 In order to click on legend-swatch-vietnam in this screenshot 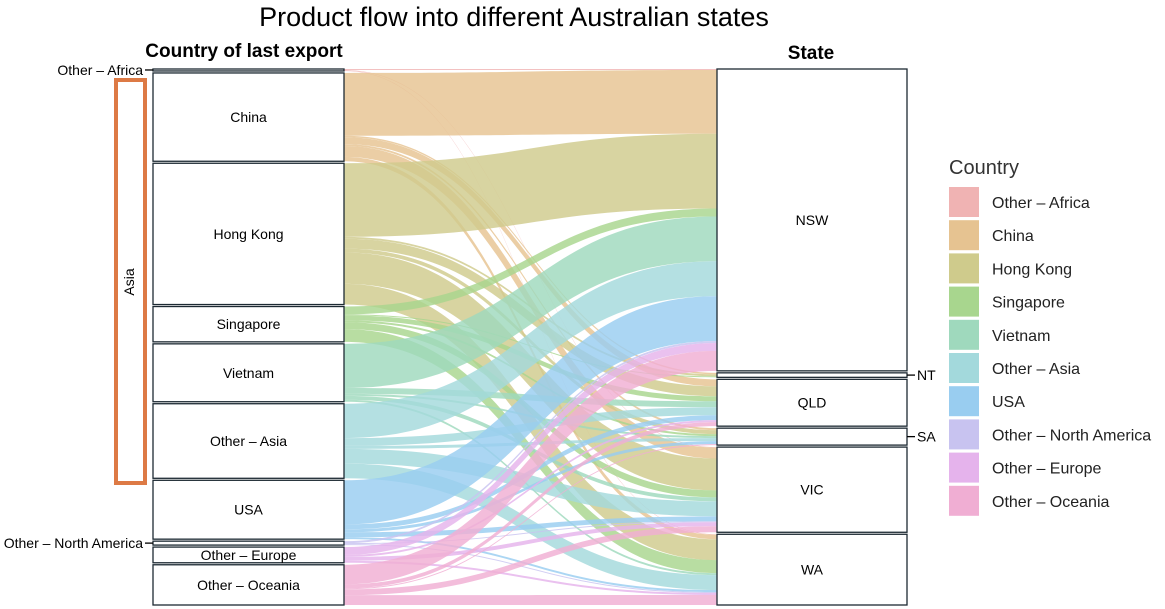, I will do `click(964, 334)`.